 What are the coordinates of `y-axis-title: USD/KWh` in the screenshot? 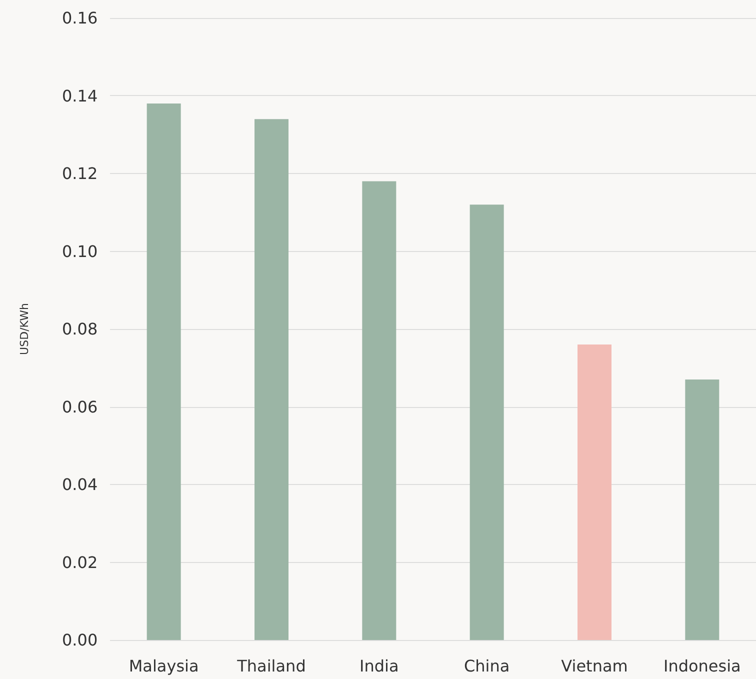 It's located at (24, 329).